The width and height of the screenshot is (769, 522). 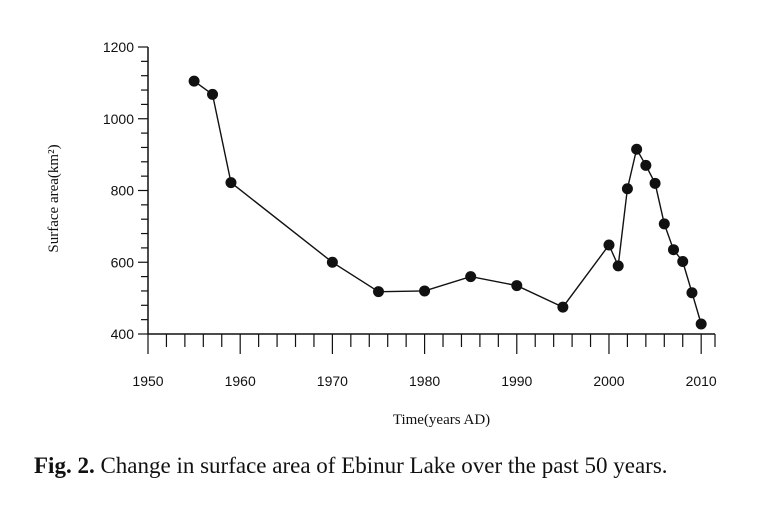 I want to click on y-tick-label: 1200, so click(x=118, y=47).